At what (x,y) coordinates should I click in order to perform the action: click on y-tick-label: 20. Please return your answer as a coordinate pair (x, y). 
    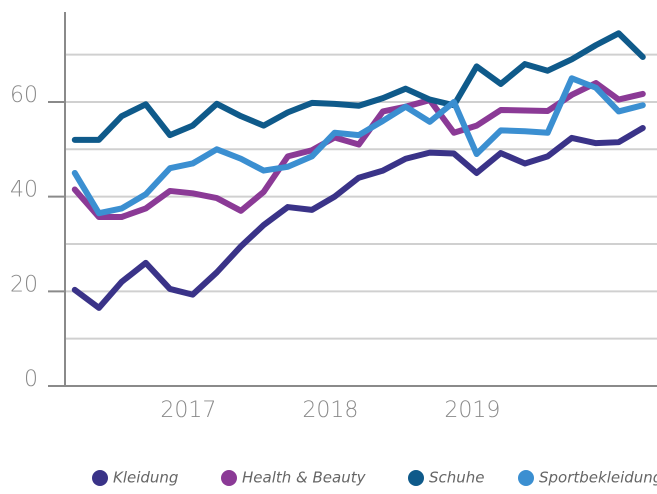
    Looking at the image, I should click on (24, 284).